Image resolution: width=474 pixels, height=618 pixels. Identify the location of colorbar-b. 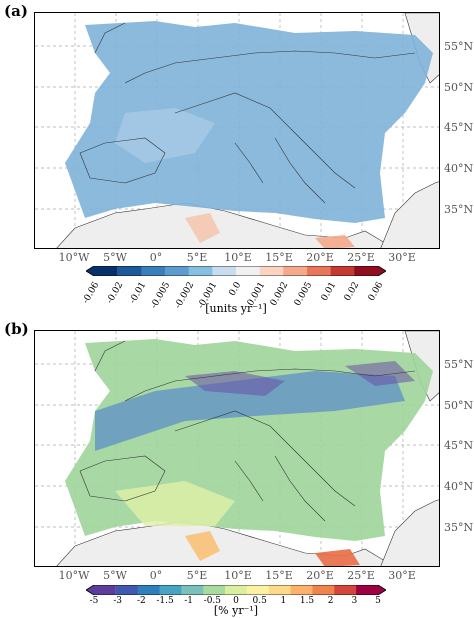
(236, 590).